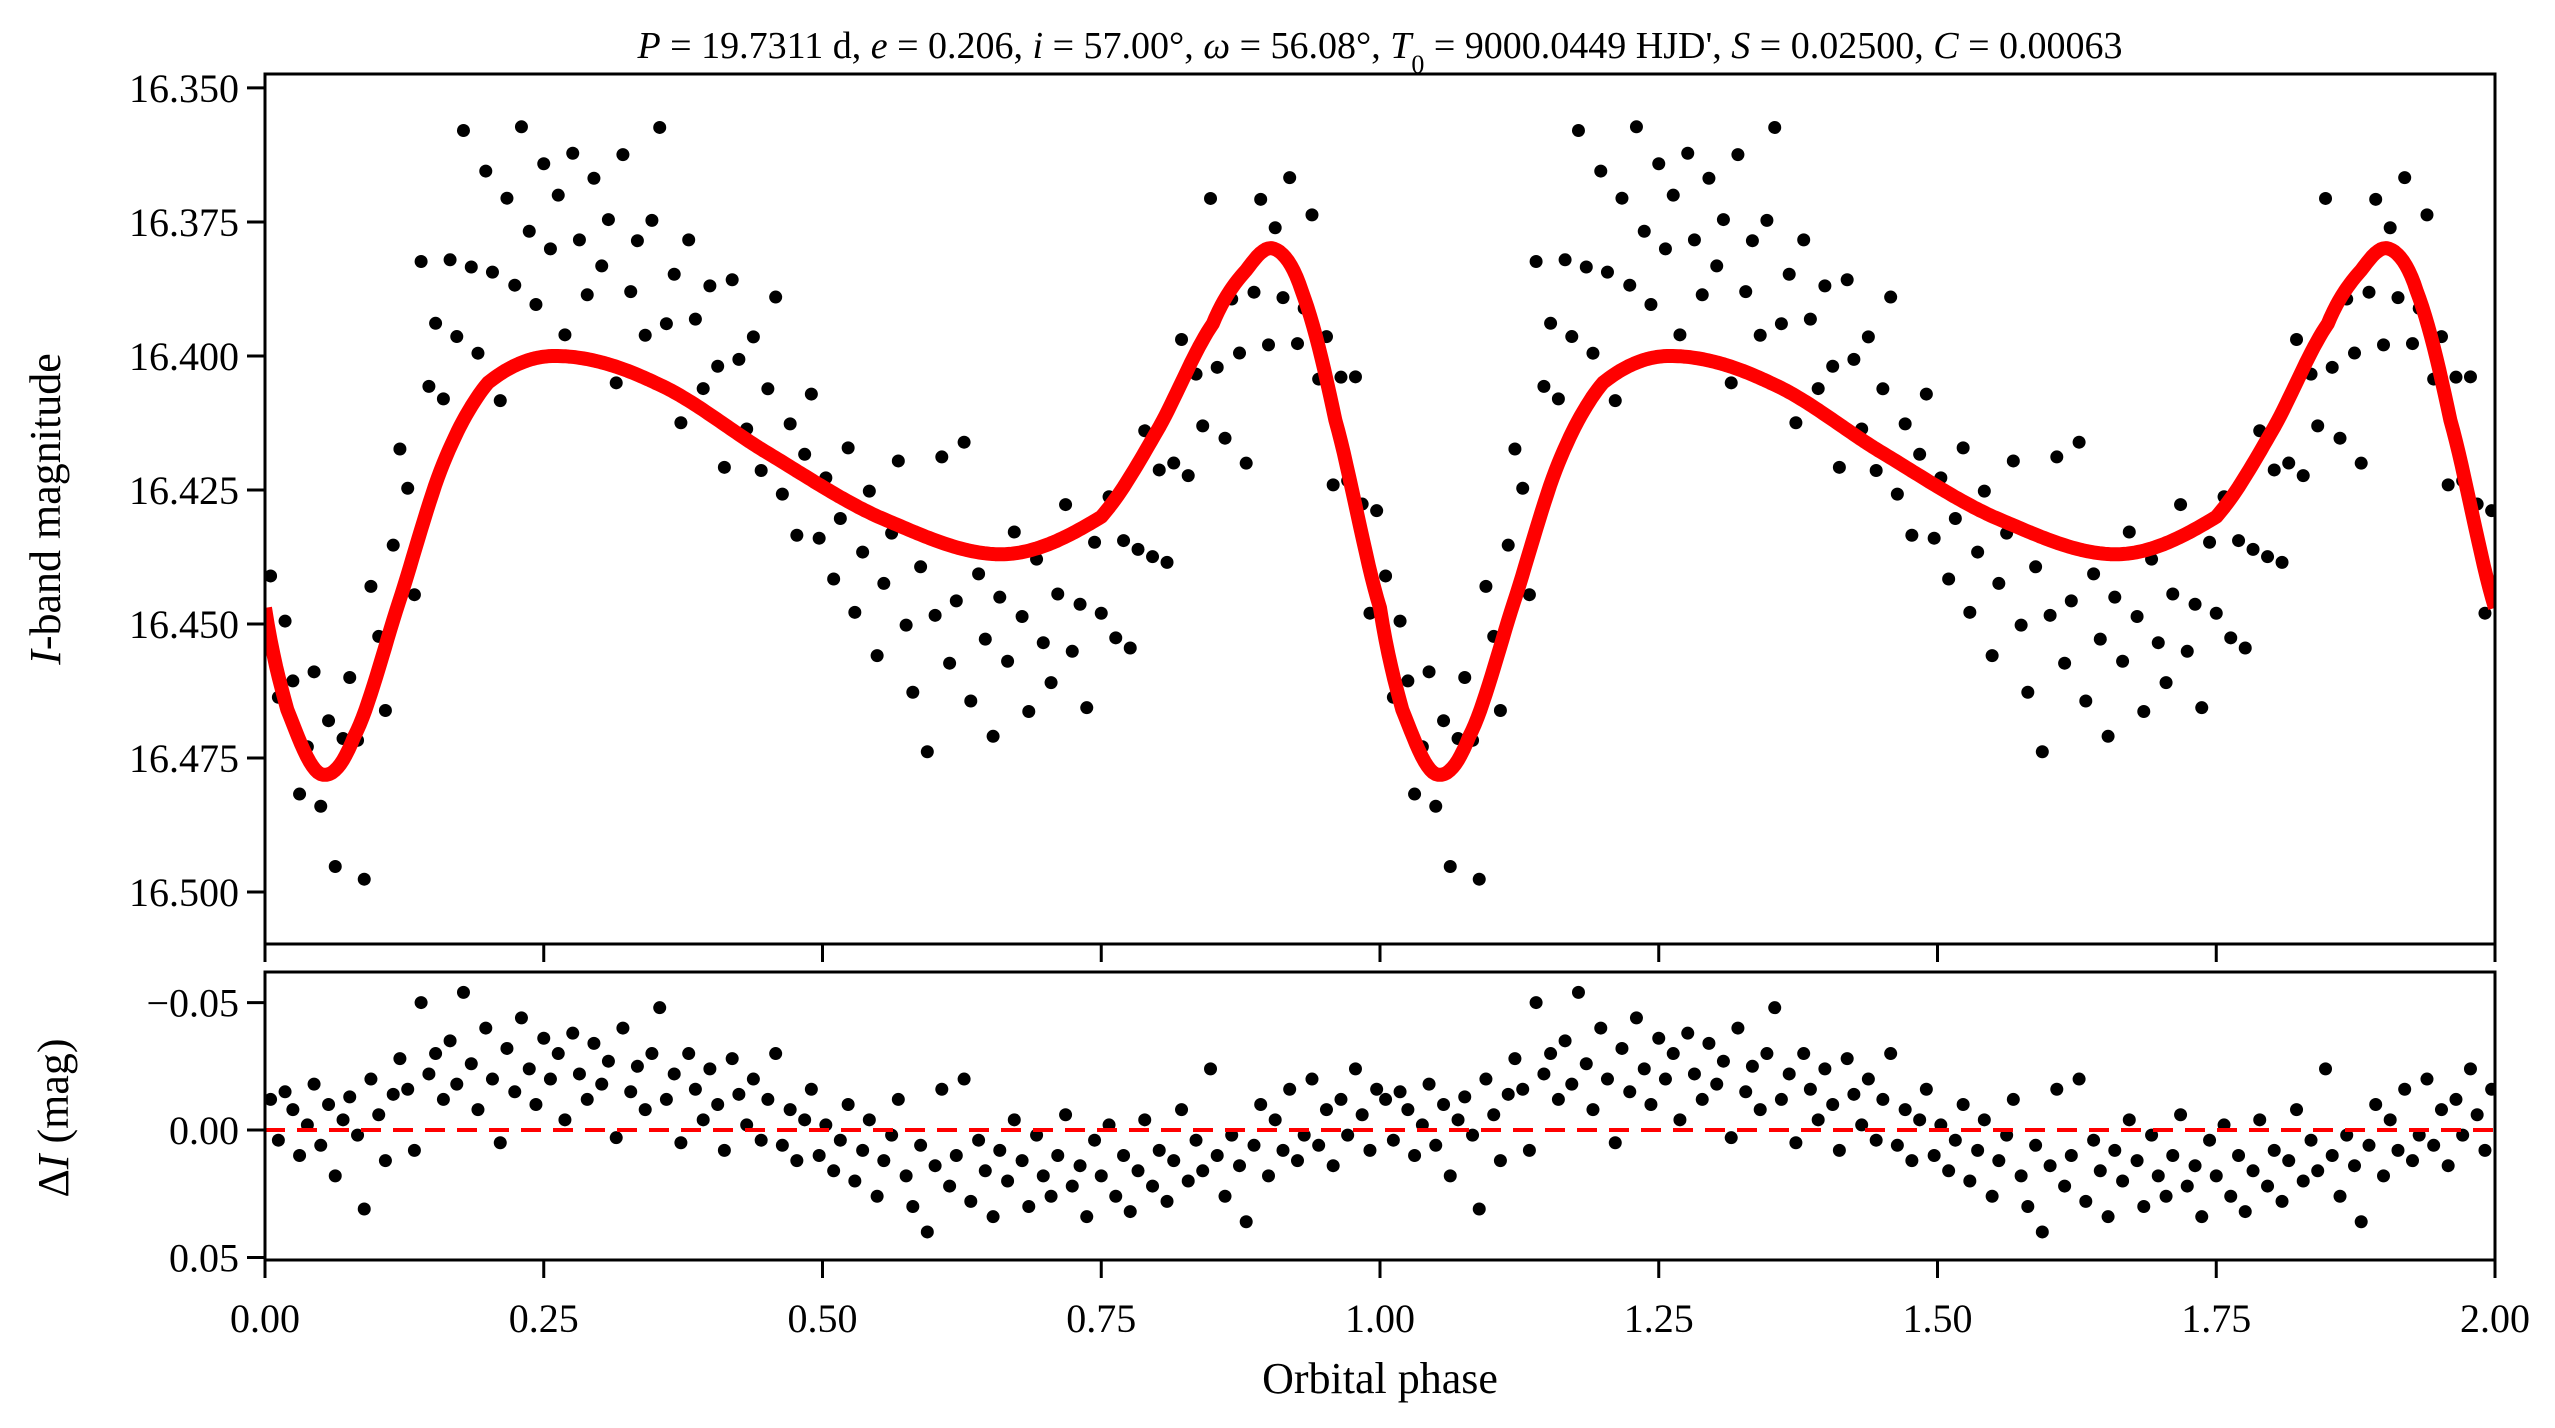  Describe the element at coordinates (879, 46) in the screenshot. I see `title-part: e` at that location.